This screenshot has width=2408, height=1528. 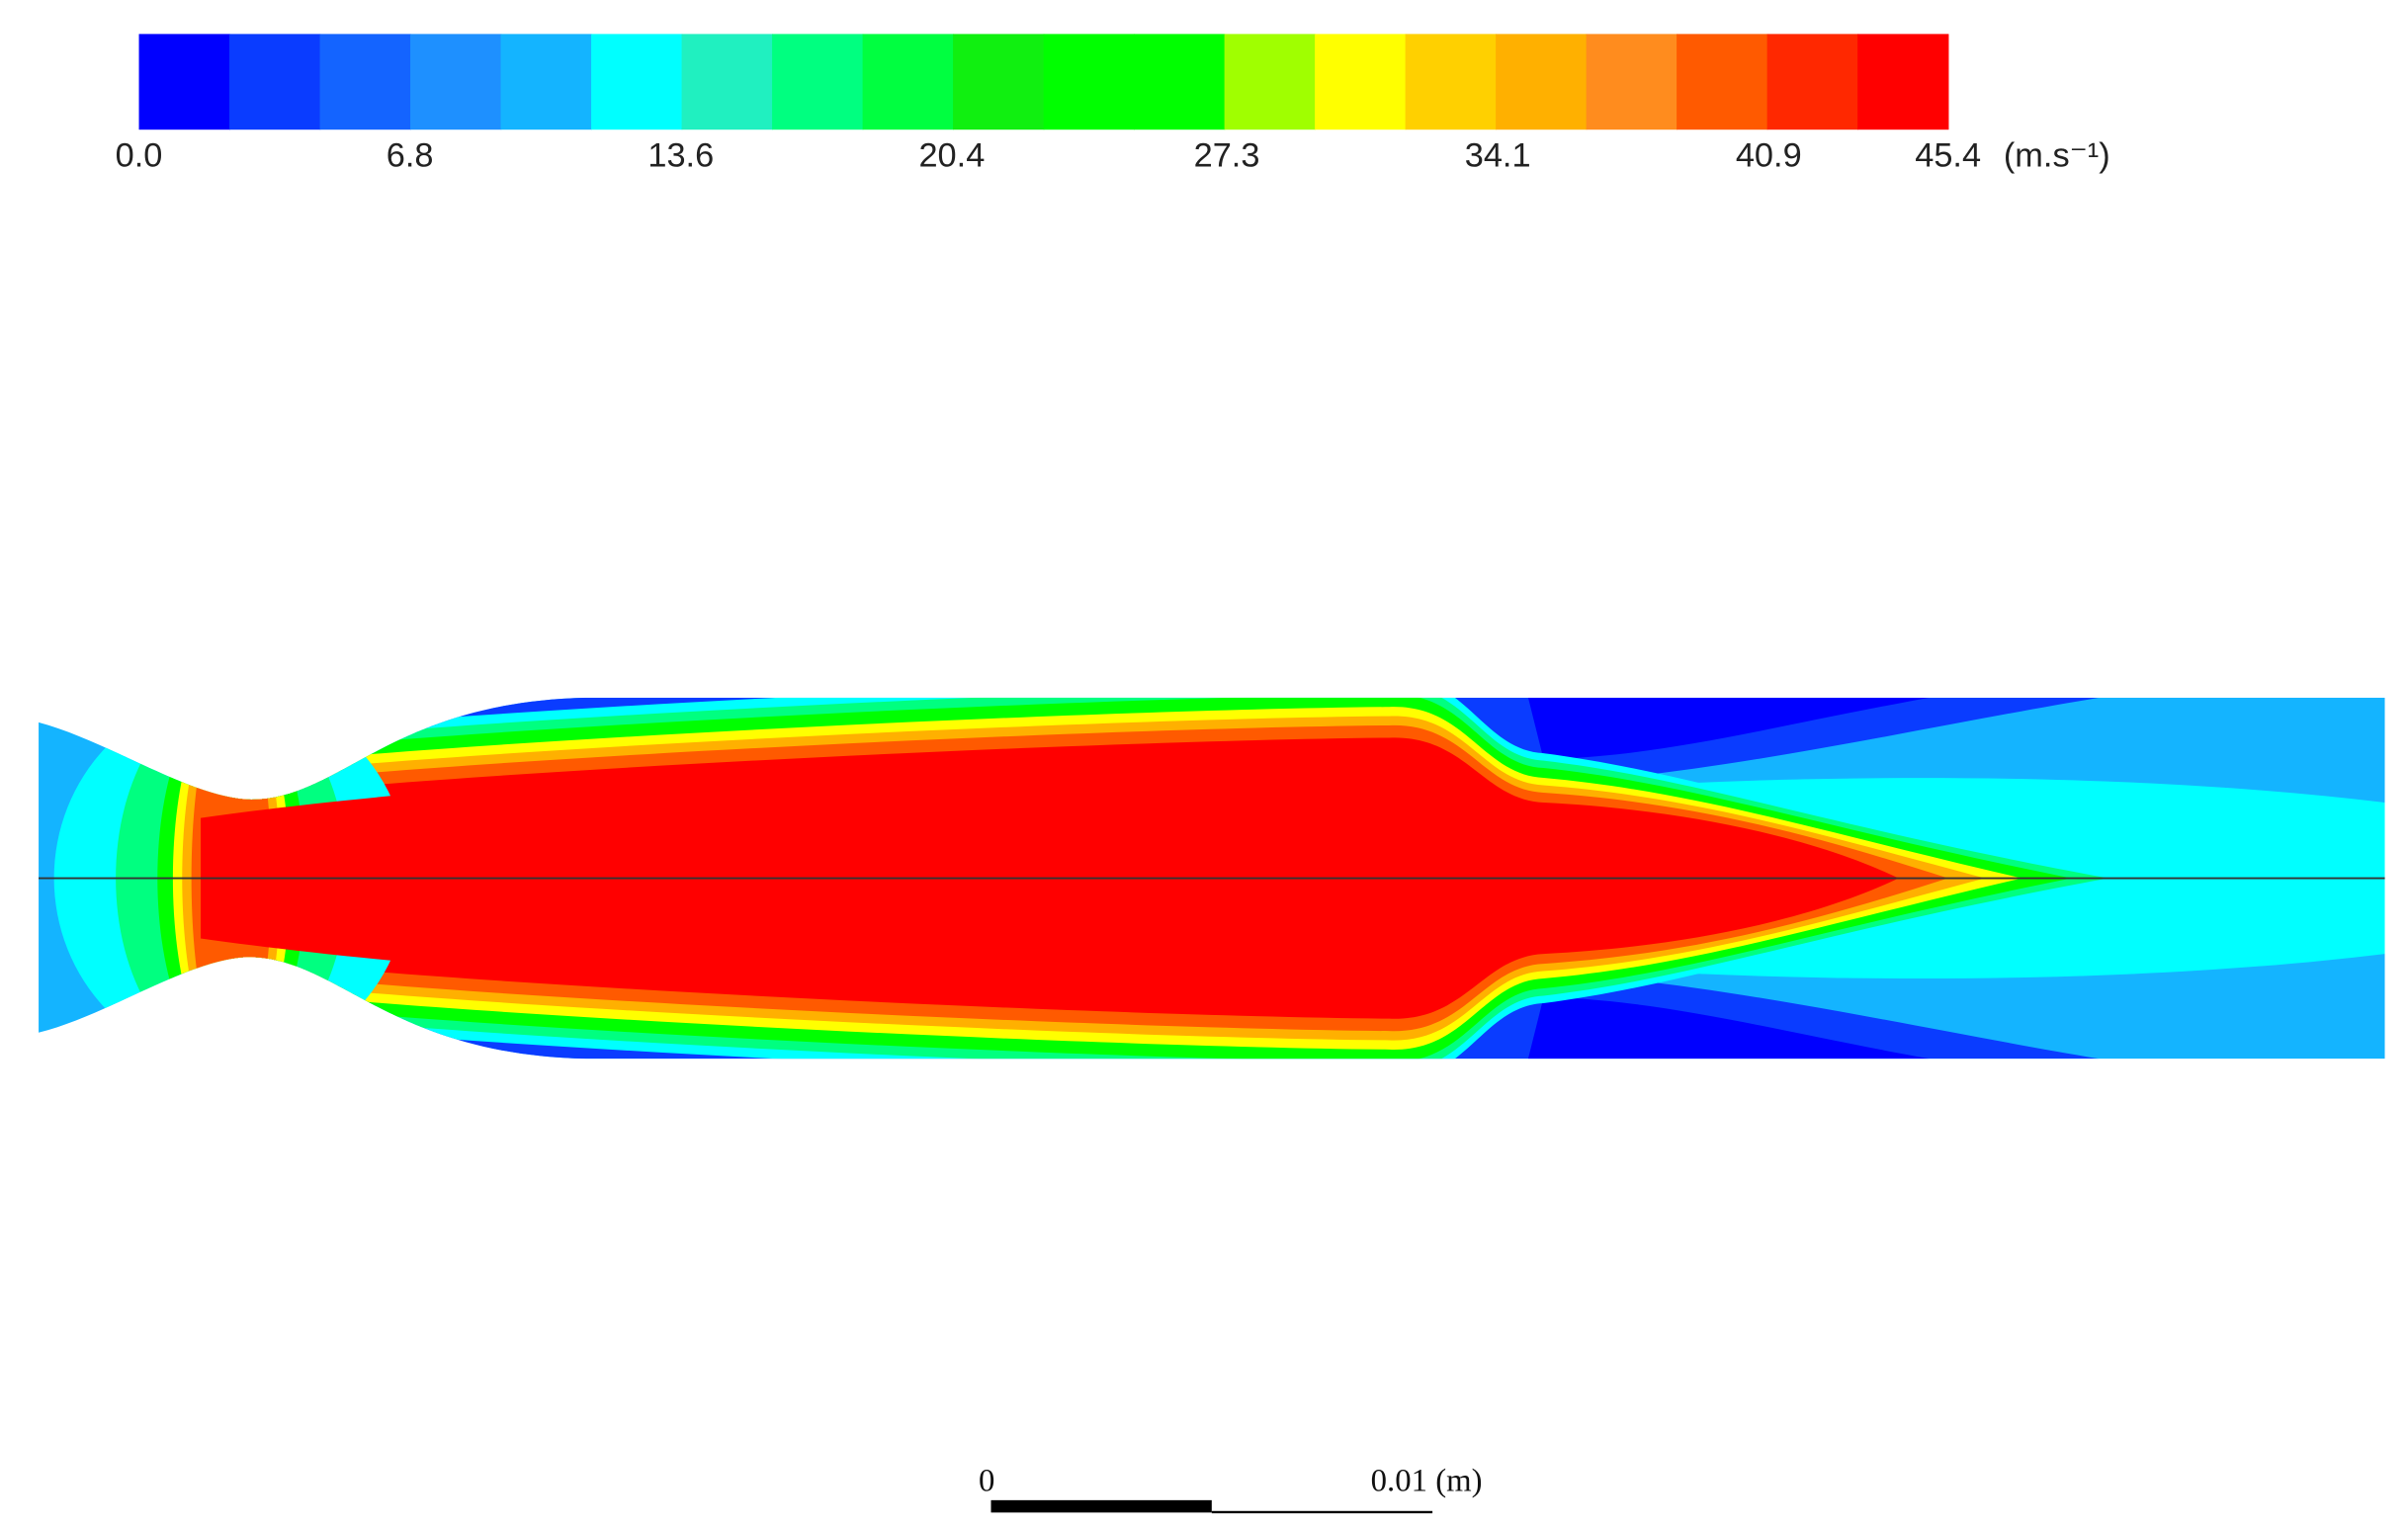 What do you see at coordinates (410, 156) in the screenshot?
I see `colorbar-tick-label: 6.8` at bounding box center [410, 156].